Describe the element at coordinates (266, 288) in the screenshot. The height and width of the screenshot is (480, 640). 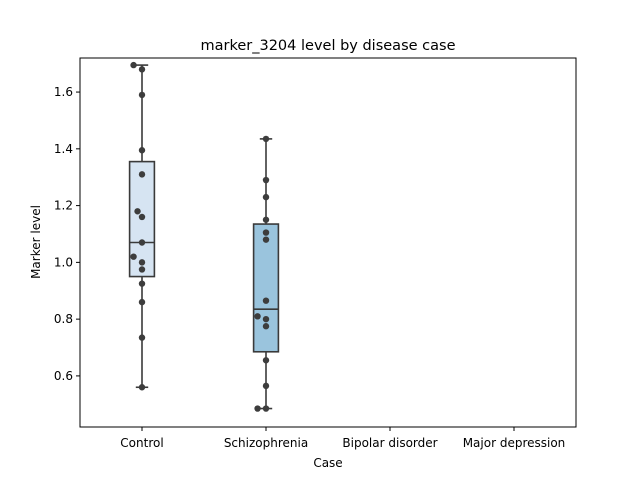
I see `box-iqr` at that location.